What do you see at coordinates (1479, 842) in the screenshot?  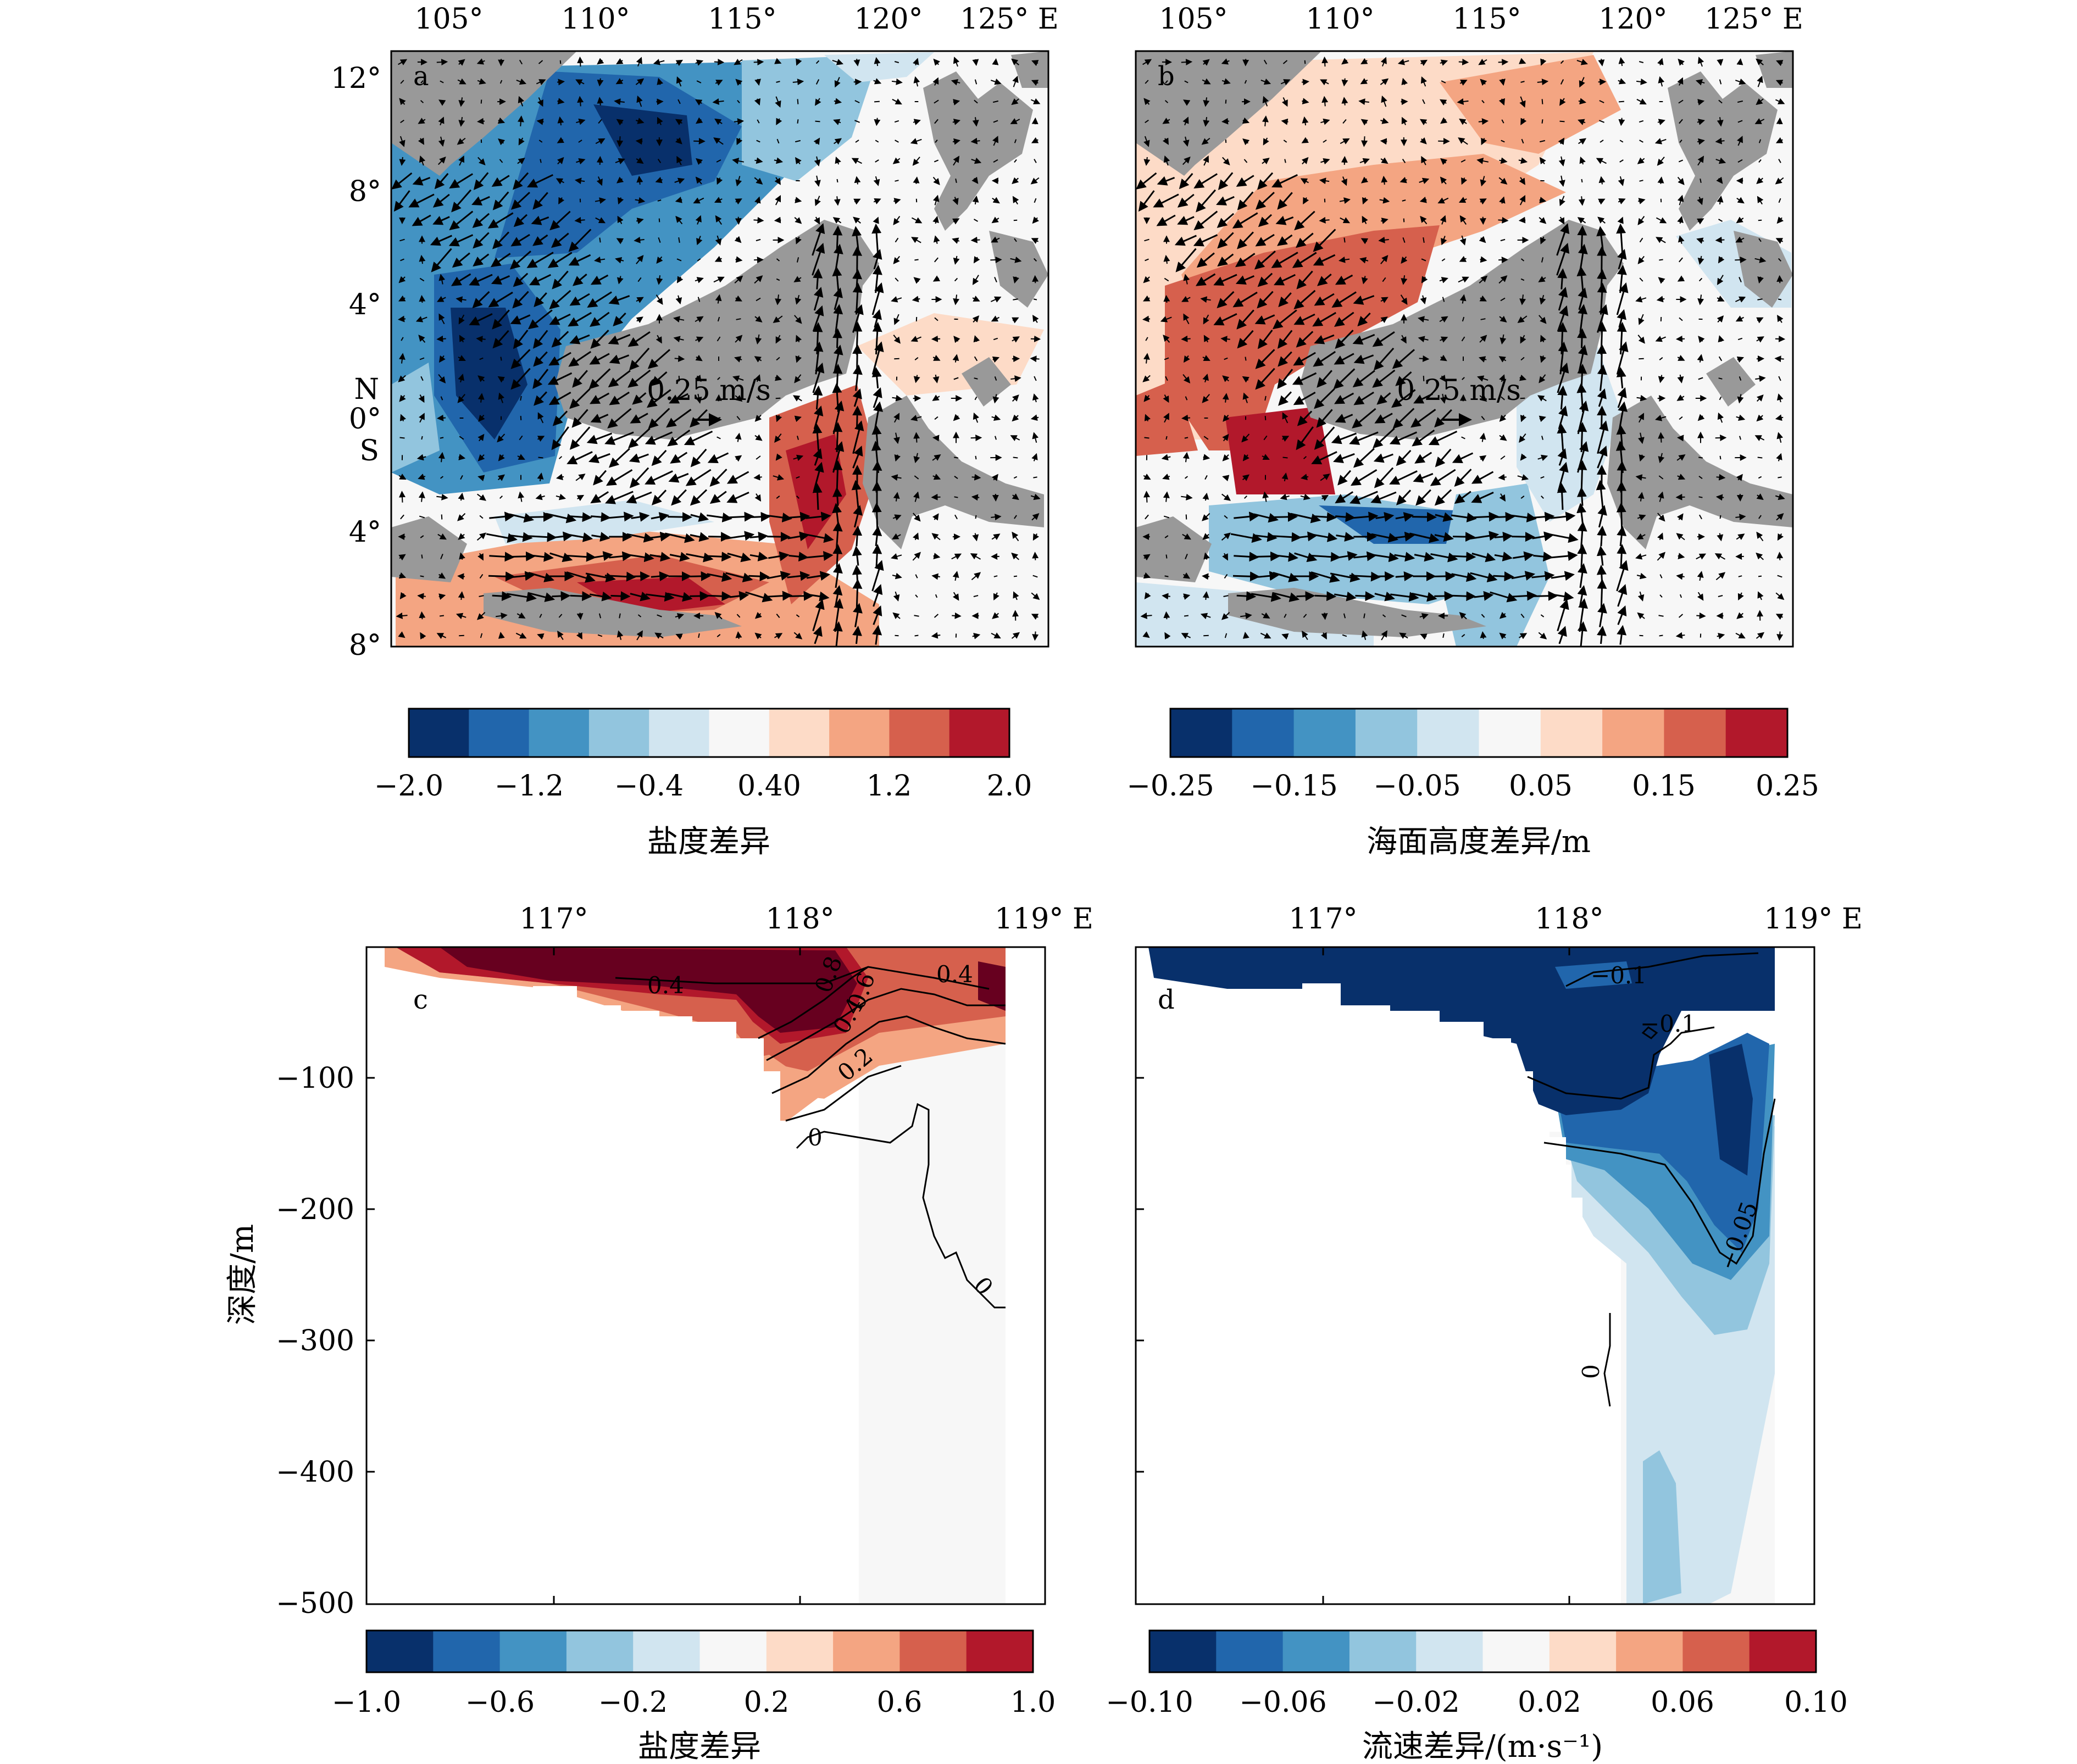 I see `colorbar-label: 海面高度差异/m` at bounding box center [1479, 842].